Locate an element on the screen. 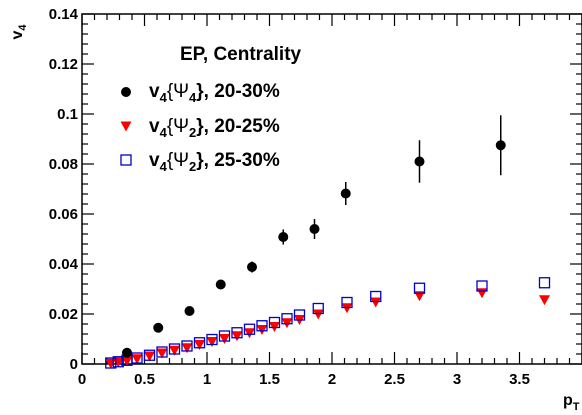  y-tick-label: 0.04 is located at coordinates (64, 264).